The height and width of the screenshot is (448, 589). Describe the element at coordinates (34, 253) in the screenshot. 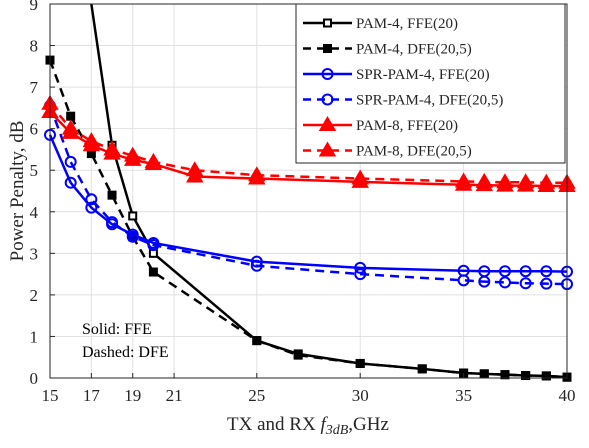

I see `y-tick-label: 3` at that location.